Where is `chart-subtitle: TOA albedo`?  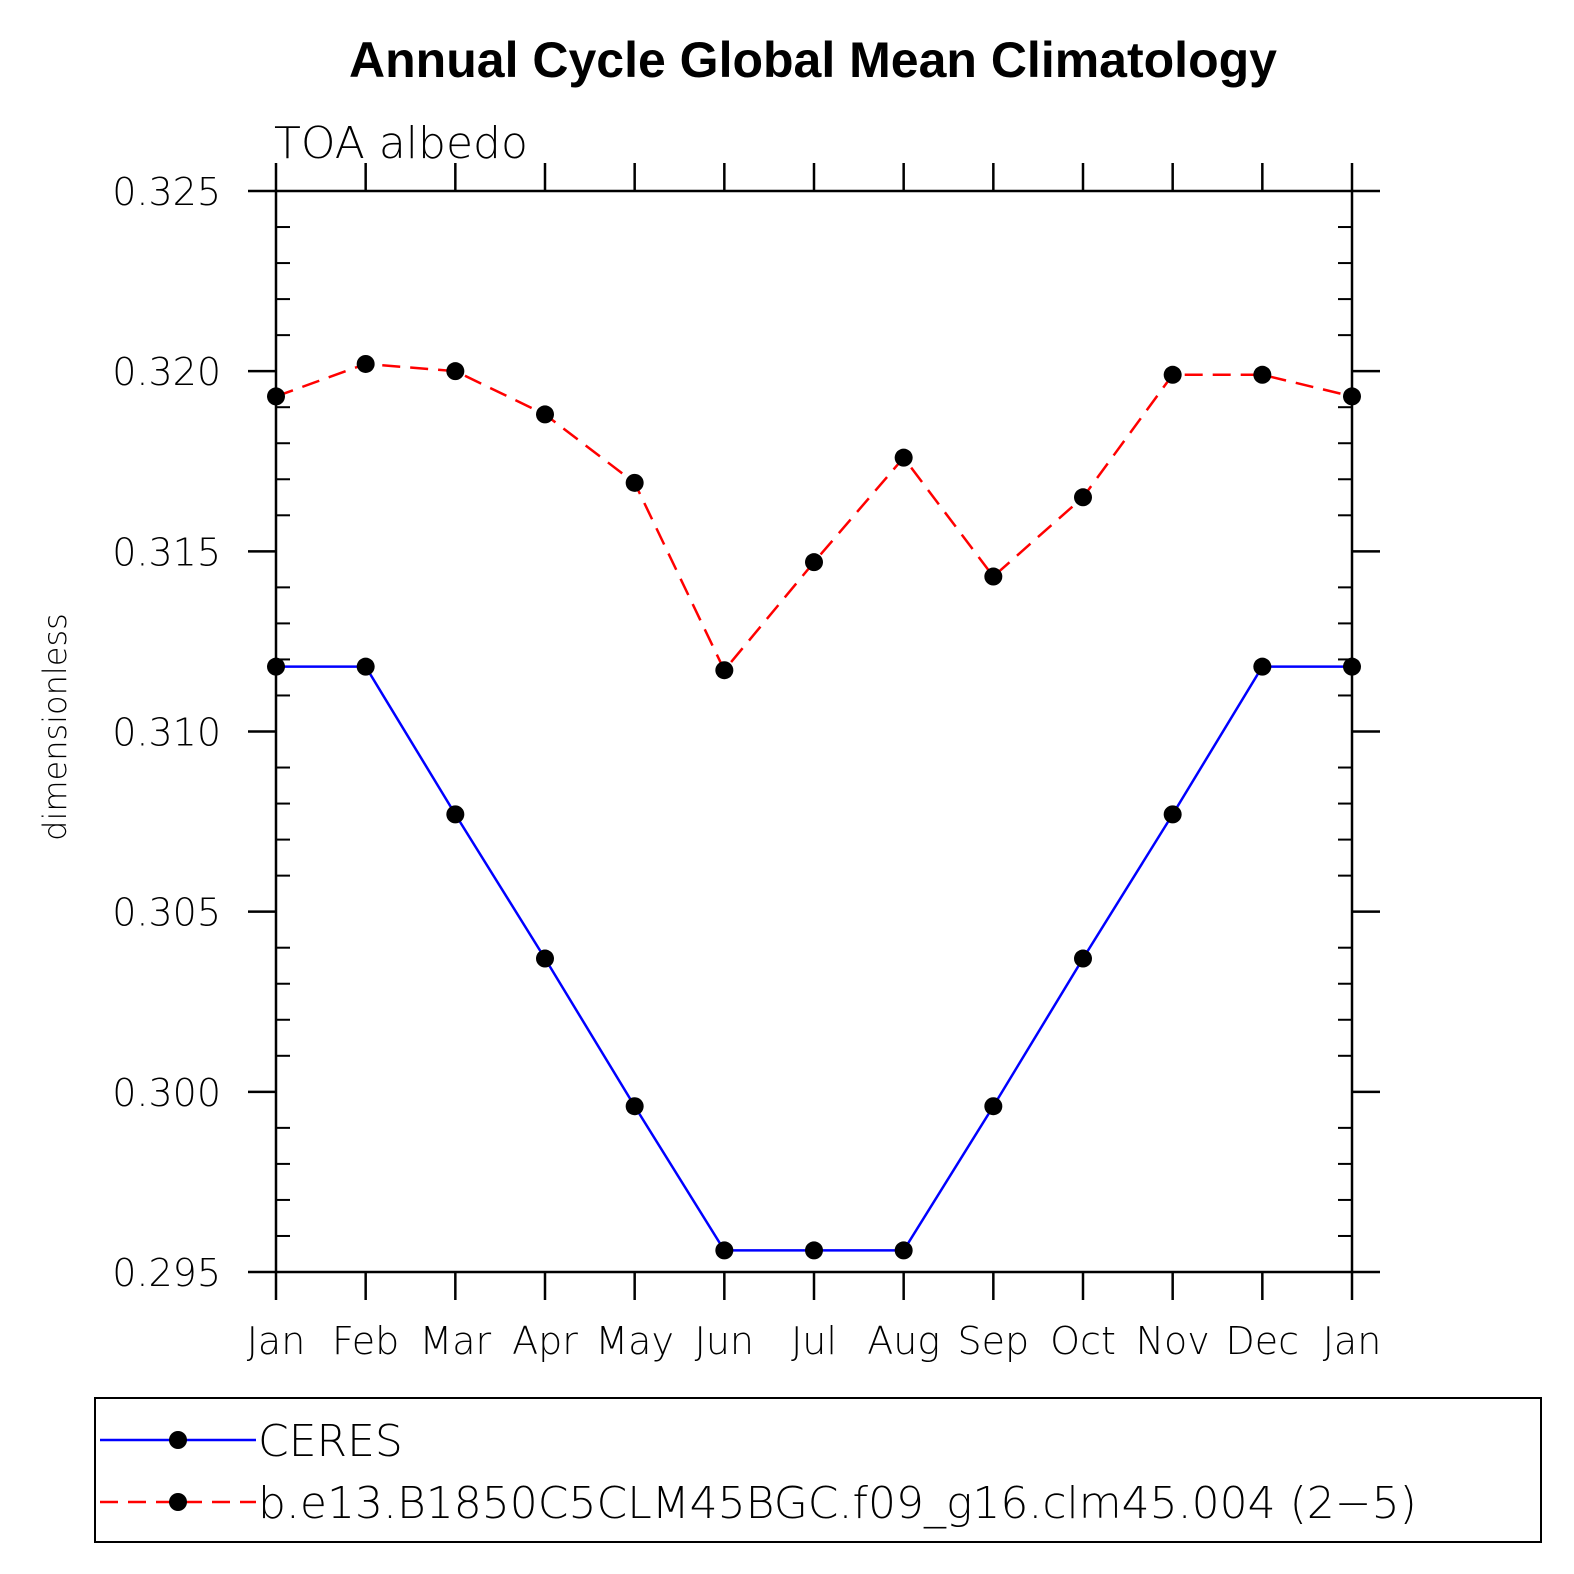 chart-subtitle: TOA albedo is located at coordinates (401, 143).